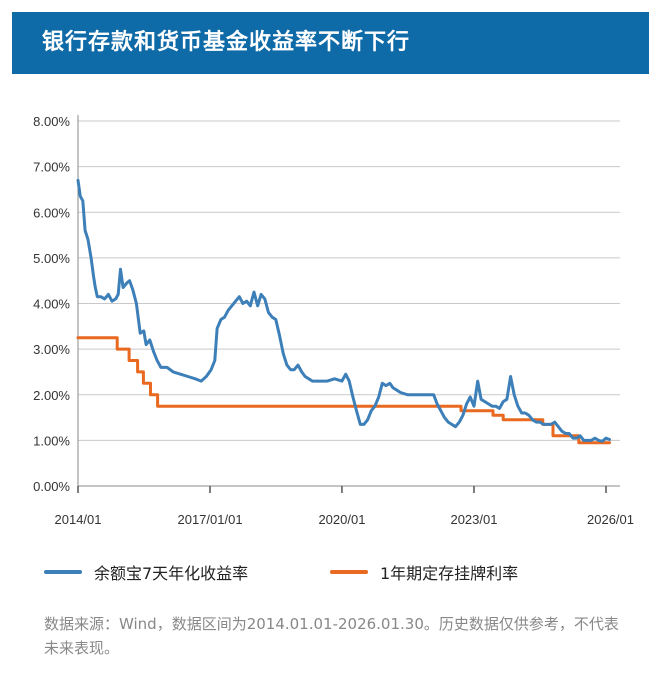 Image resolution: width=660 pixels, height=689 pixels. Describe the element at coordinates (51, 258) in the screenshot. I see `y-tick-label: 5.00%` at that location.